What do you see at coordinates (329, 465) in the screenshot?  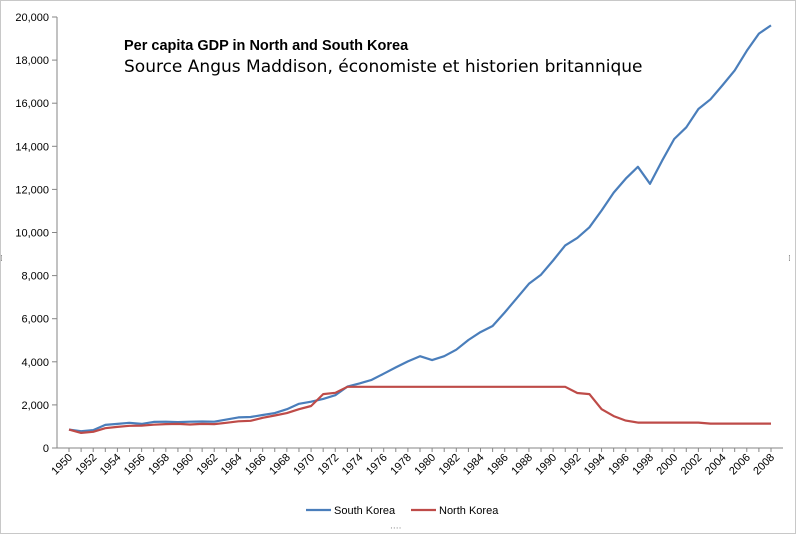 I see `x-tick-label: 1972` at bounding box center [329, 465].